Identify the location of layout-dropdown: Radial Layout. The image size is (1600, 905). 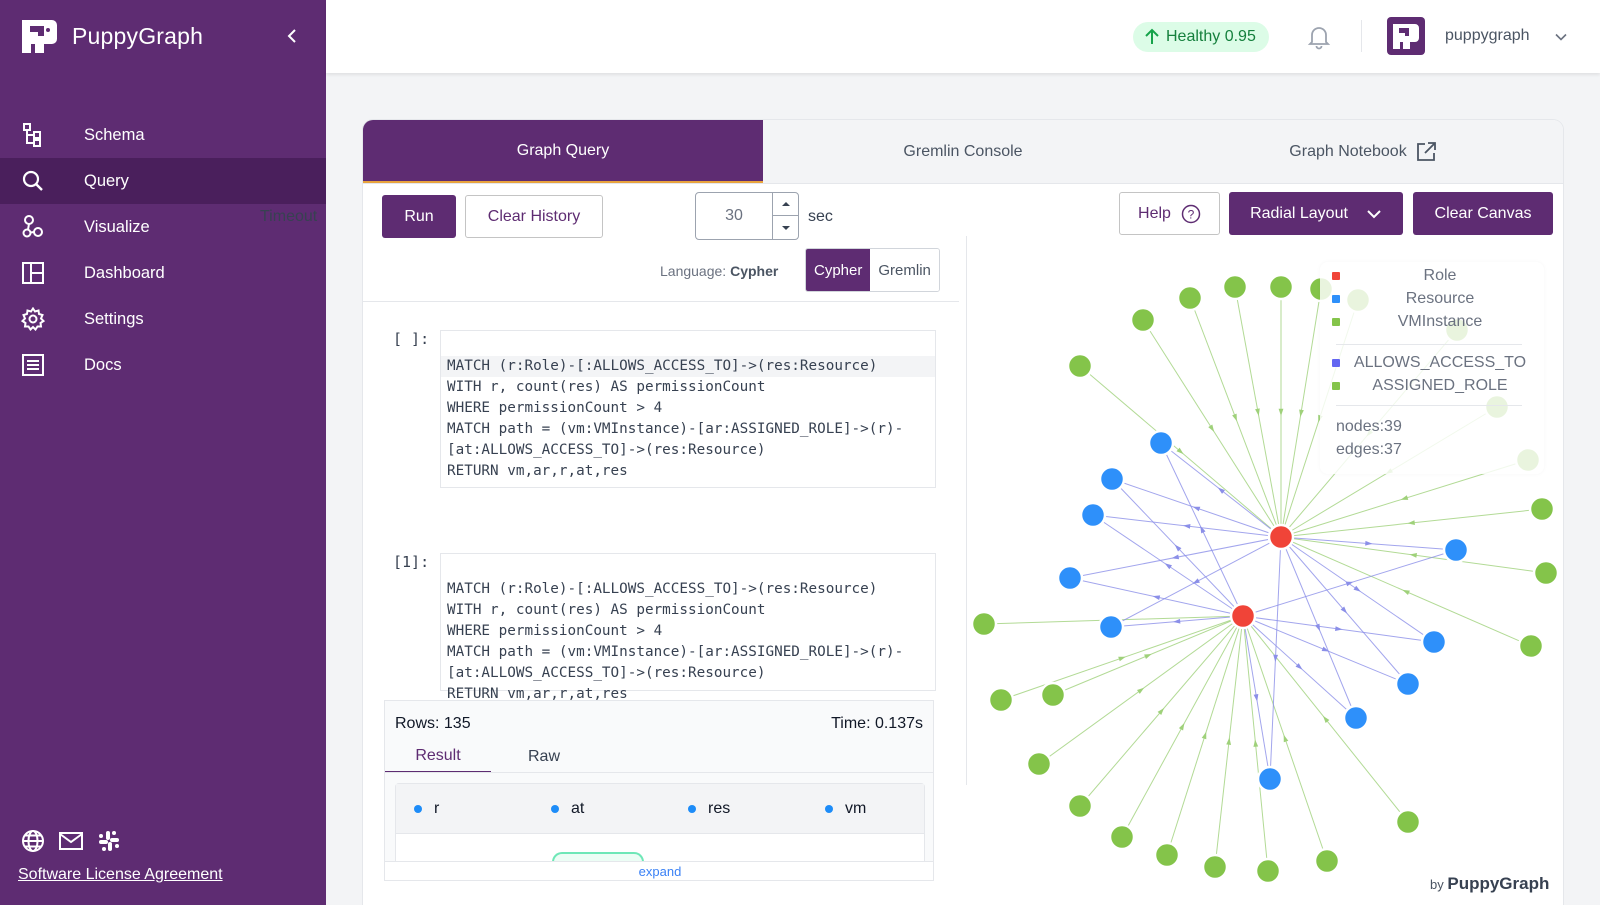
(1316, 213).